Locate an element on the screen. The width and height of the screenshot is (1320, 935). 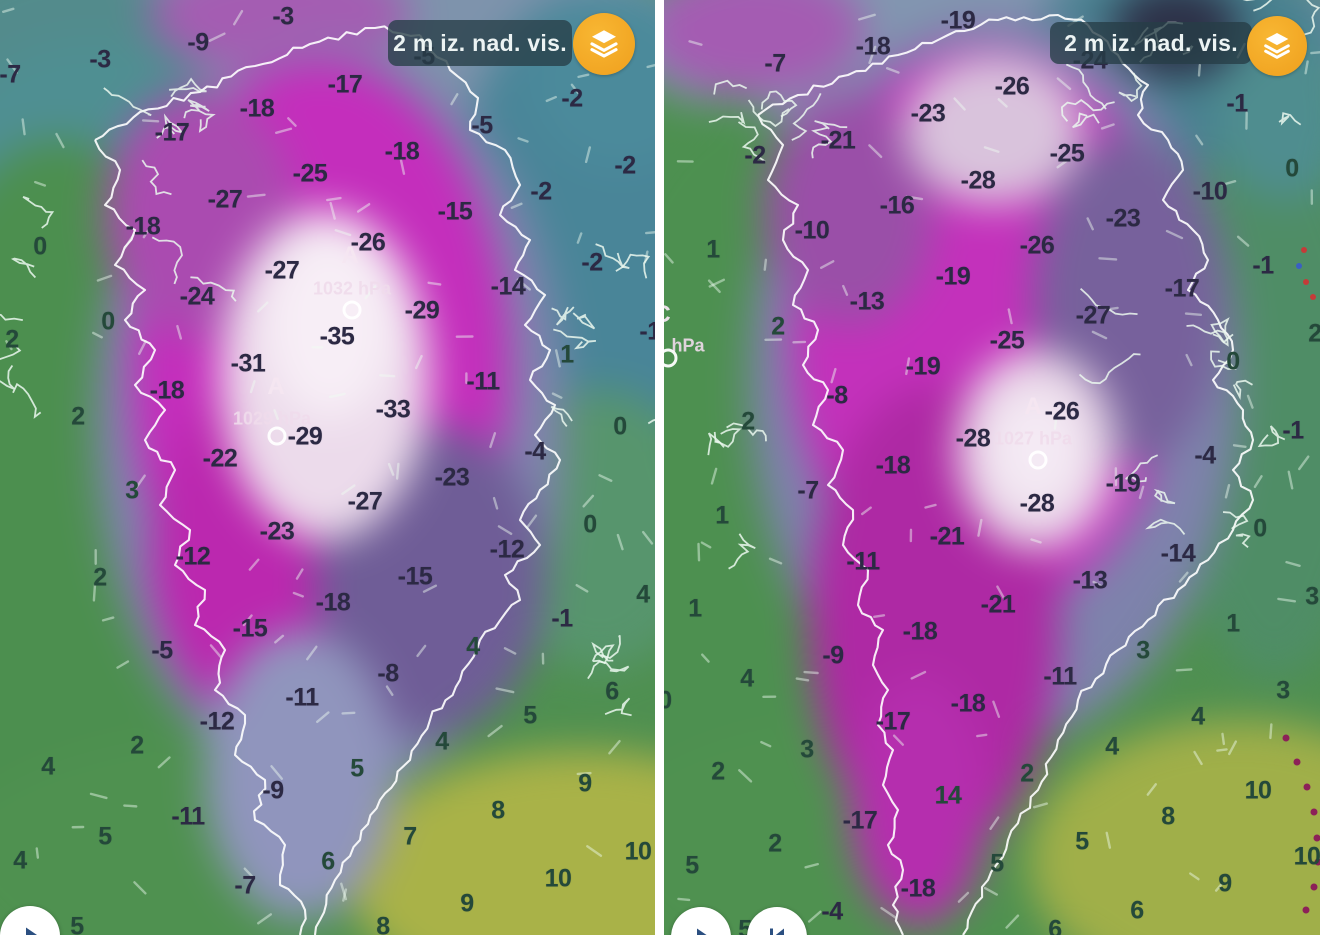
temp-label: -9 is located at coordinates (833, 655).